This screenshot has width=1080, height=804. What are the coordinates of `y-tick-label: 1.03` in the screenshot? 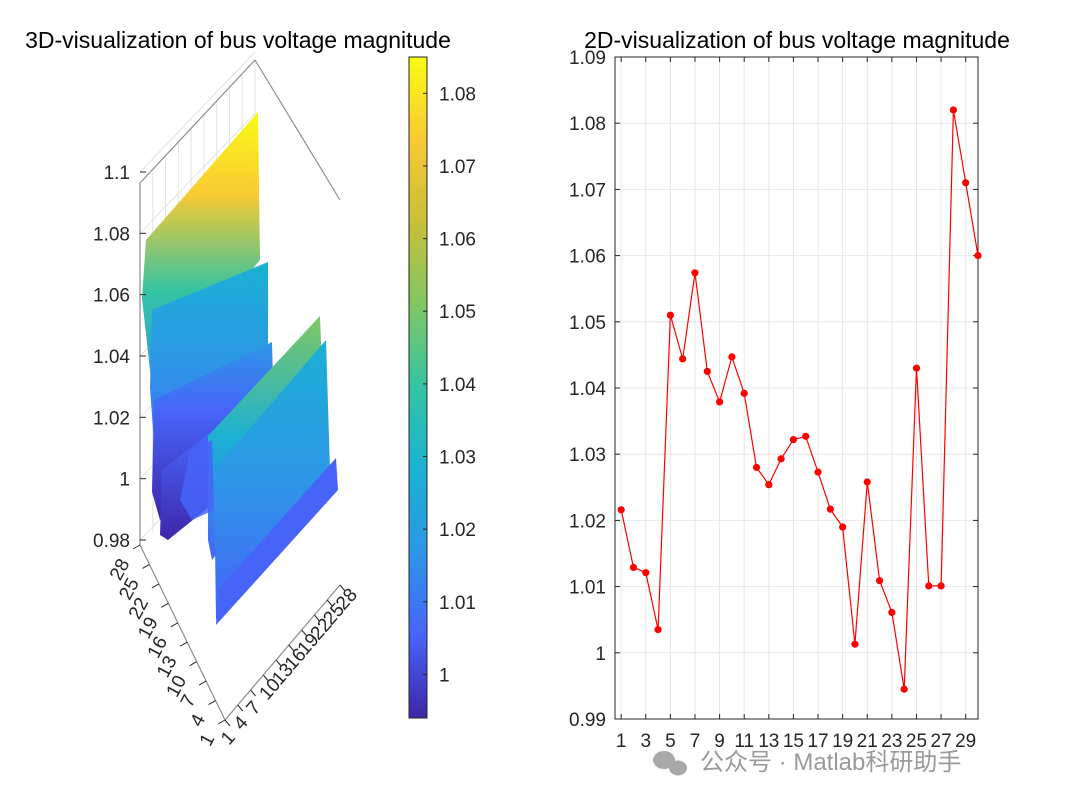 It's located at (587, 455).